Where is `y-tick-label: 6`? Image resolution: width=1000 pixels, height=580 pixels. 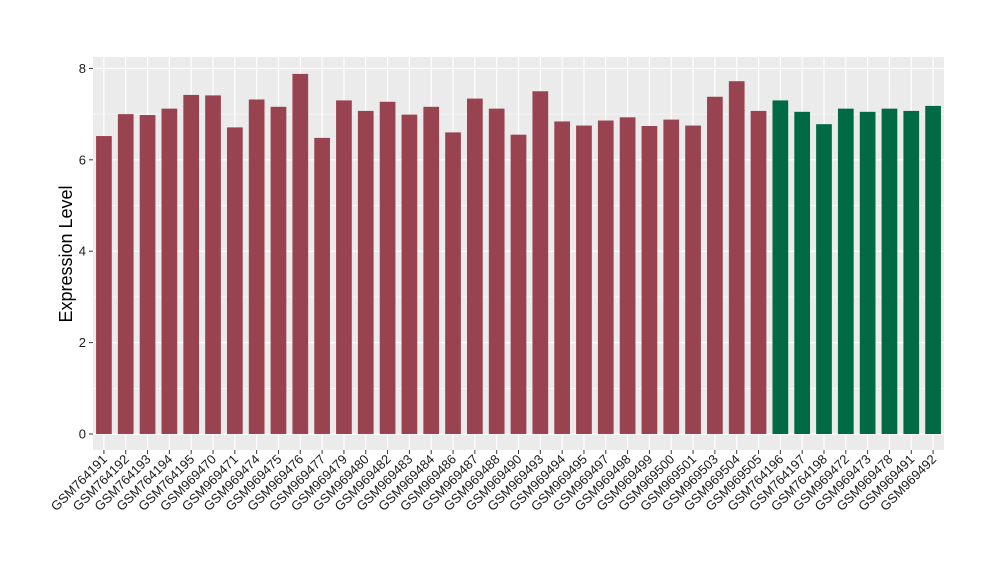 y-tick-label: 6 is located at coordinates (82, 159).